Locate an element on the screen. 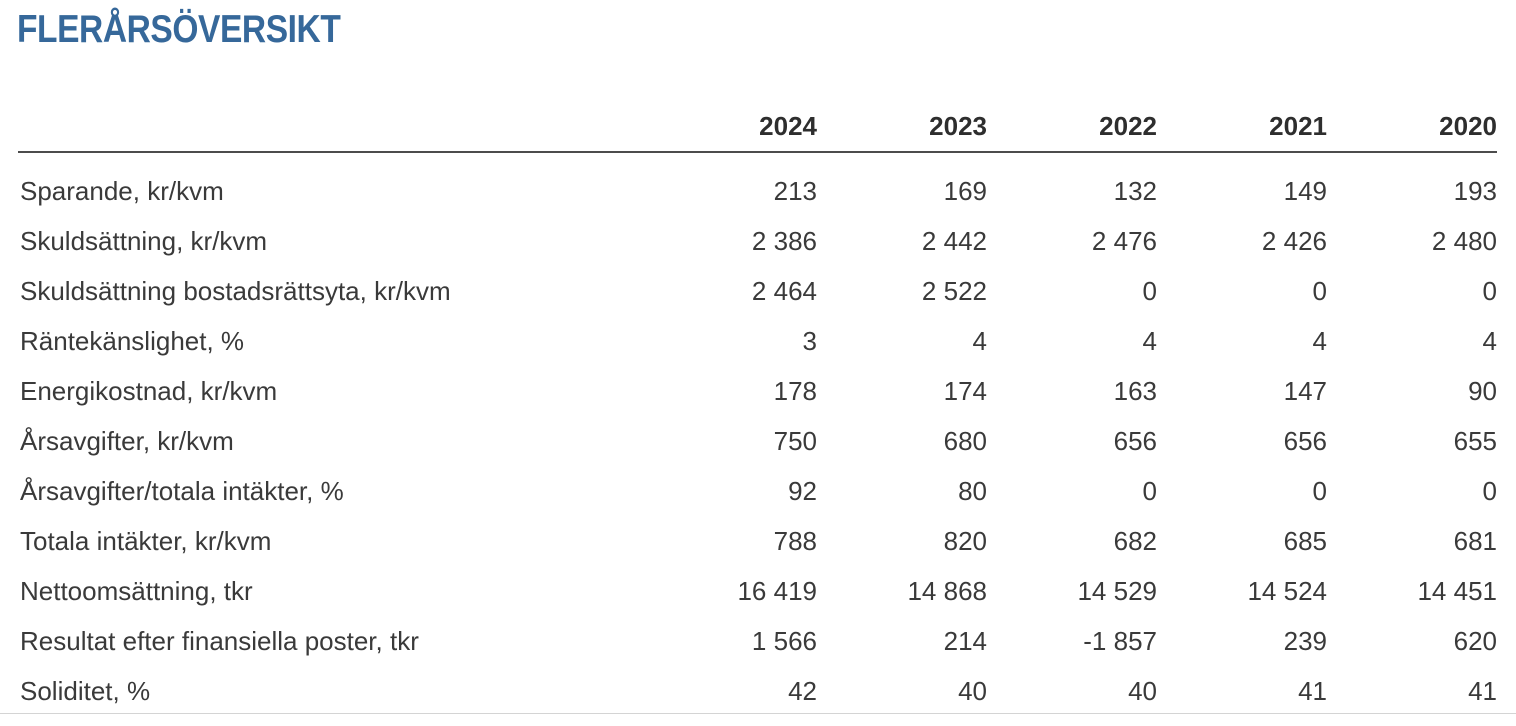 The height and width of the screenshot is (726, 1516). row-label: Nettoomsättning, tkr is located at coordinates (136, 590).